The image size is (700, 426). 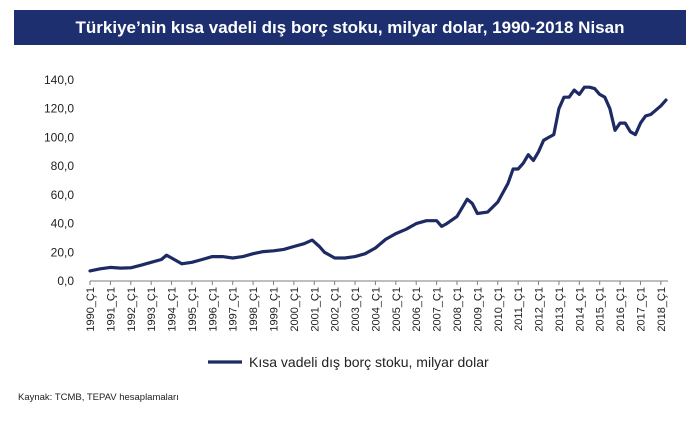 I want to click on x-tick-label: 2013_Ç1, so click(x=560, y=309).